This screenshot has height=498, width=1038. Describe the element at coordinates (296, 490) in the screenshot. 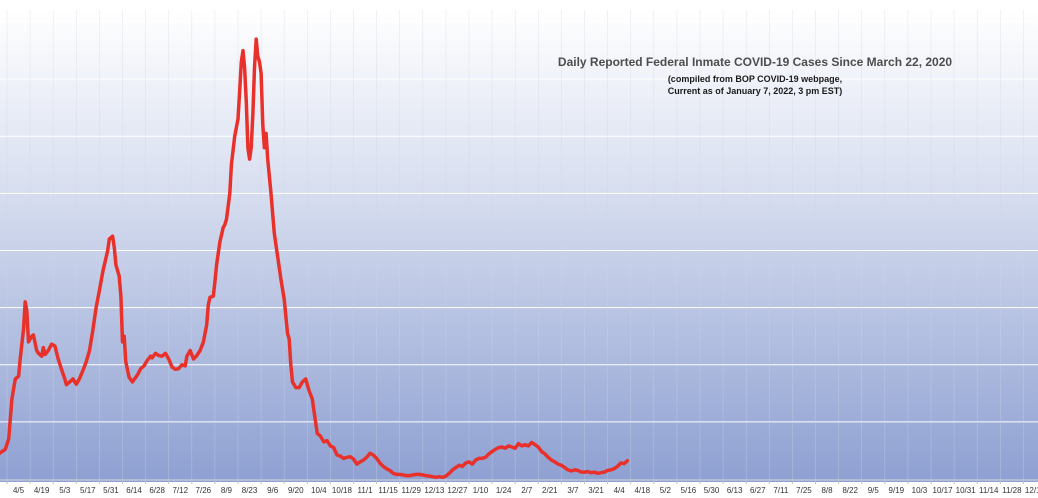

I see `x-tick-label: 9/20` at that location.